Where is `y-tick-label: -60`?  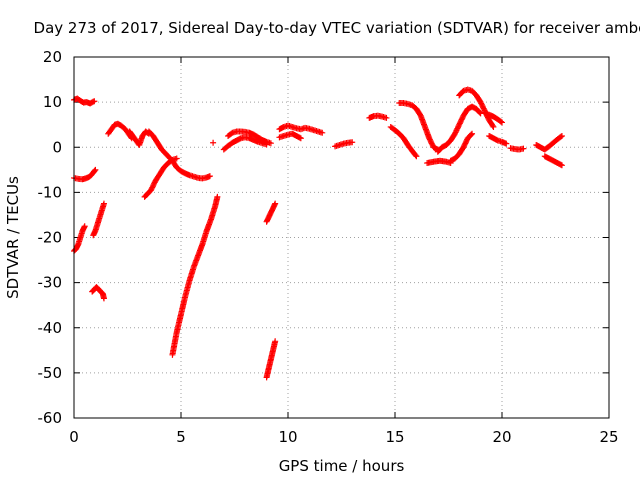
y-tick-label: -60 is located at coordinates (50, 418).